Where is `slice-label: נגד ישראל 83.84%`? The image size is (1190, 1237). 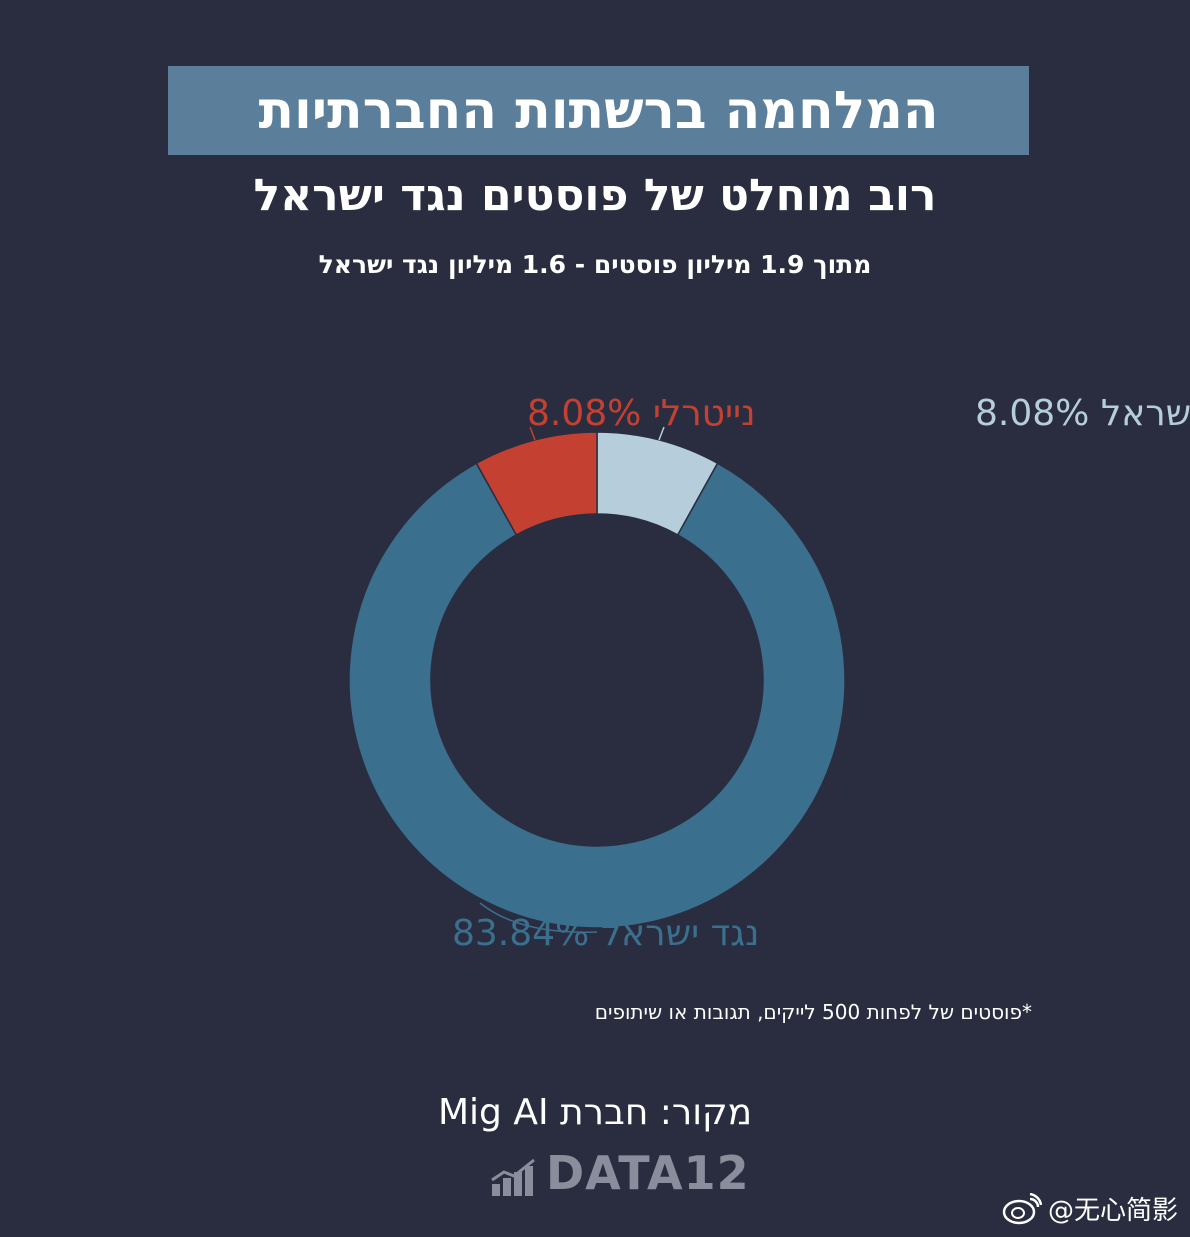 slice-label: נגד ישראל 83.84% is located at coordinates (605, 933).